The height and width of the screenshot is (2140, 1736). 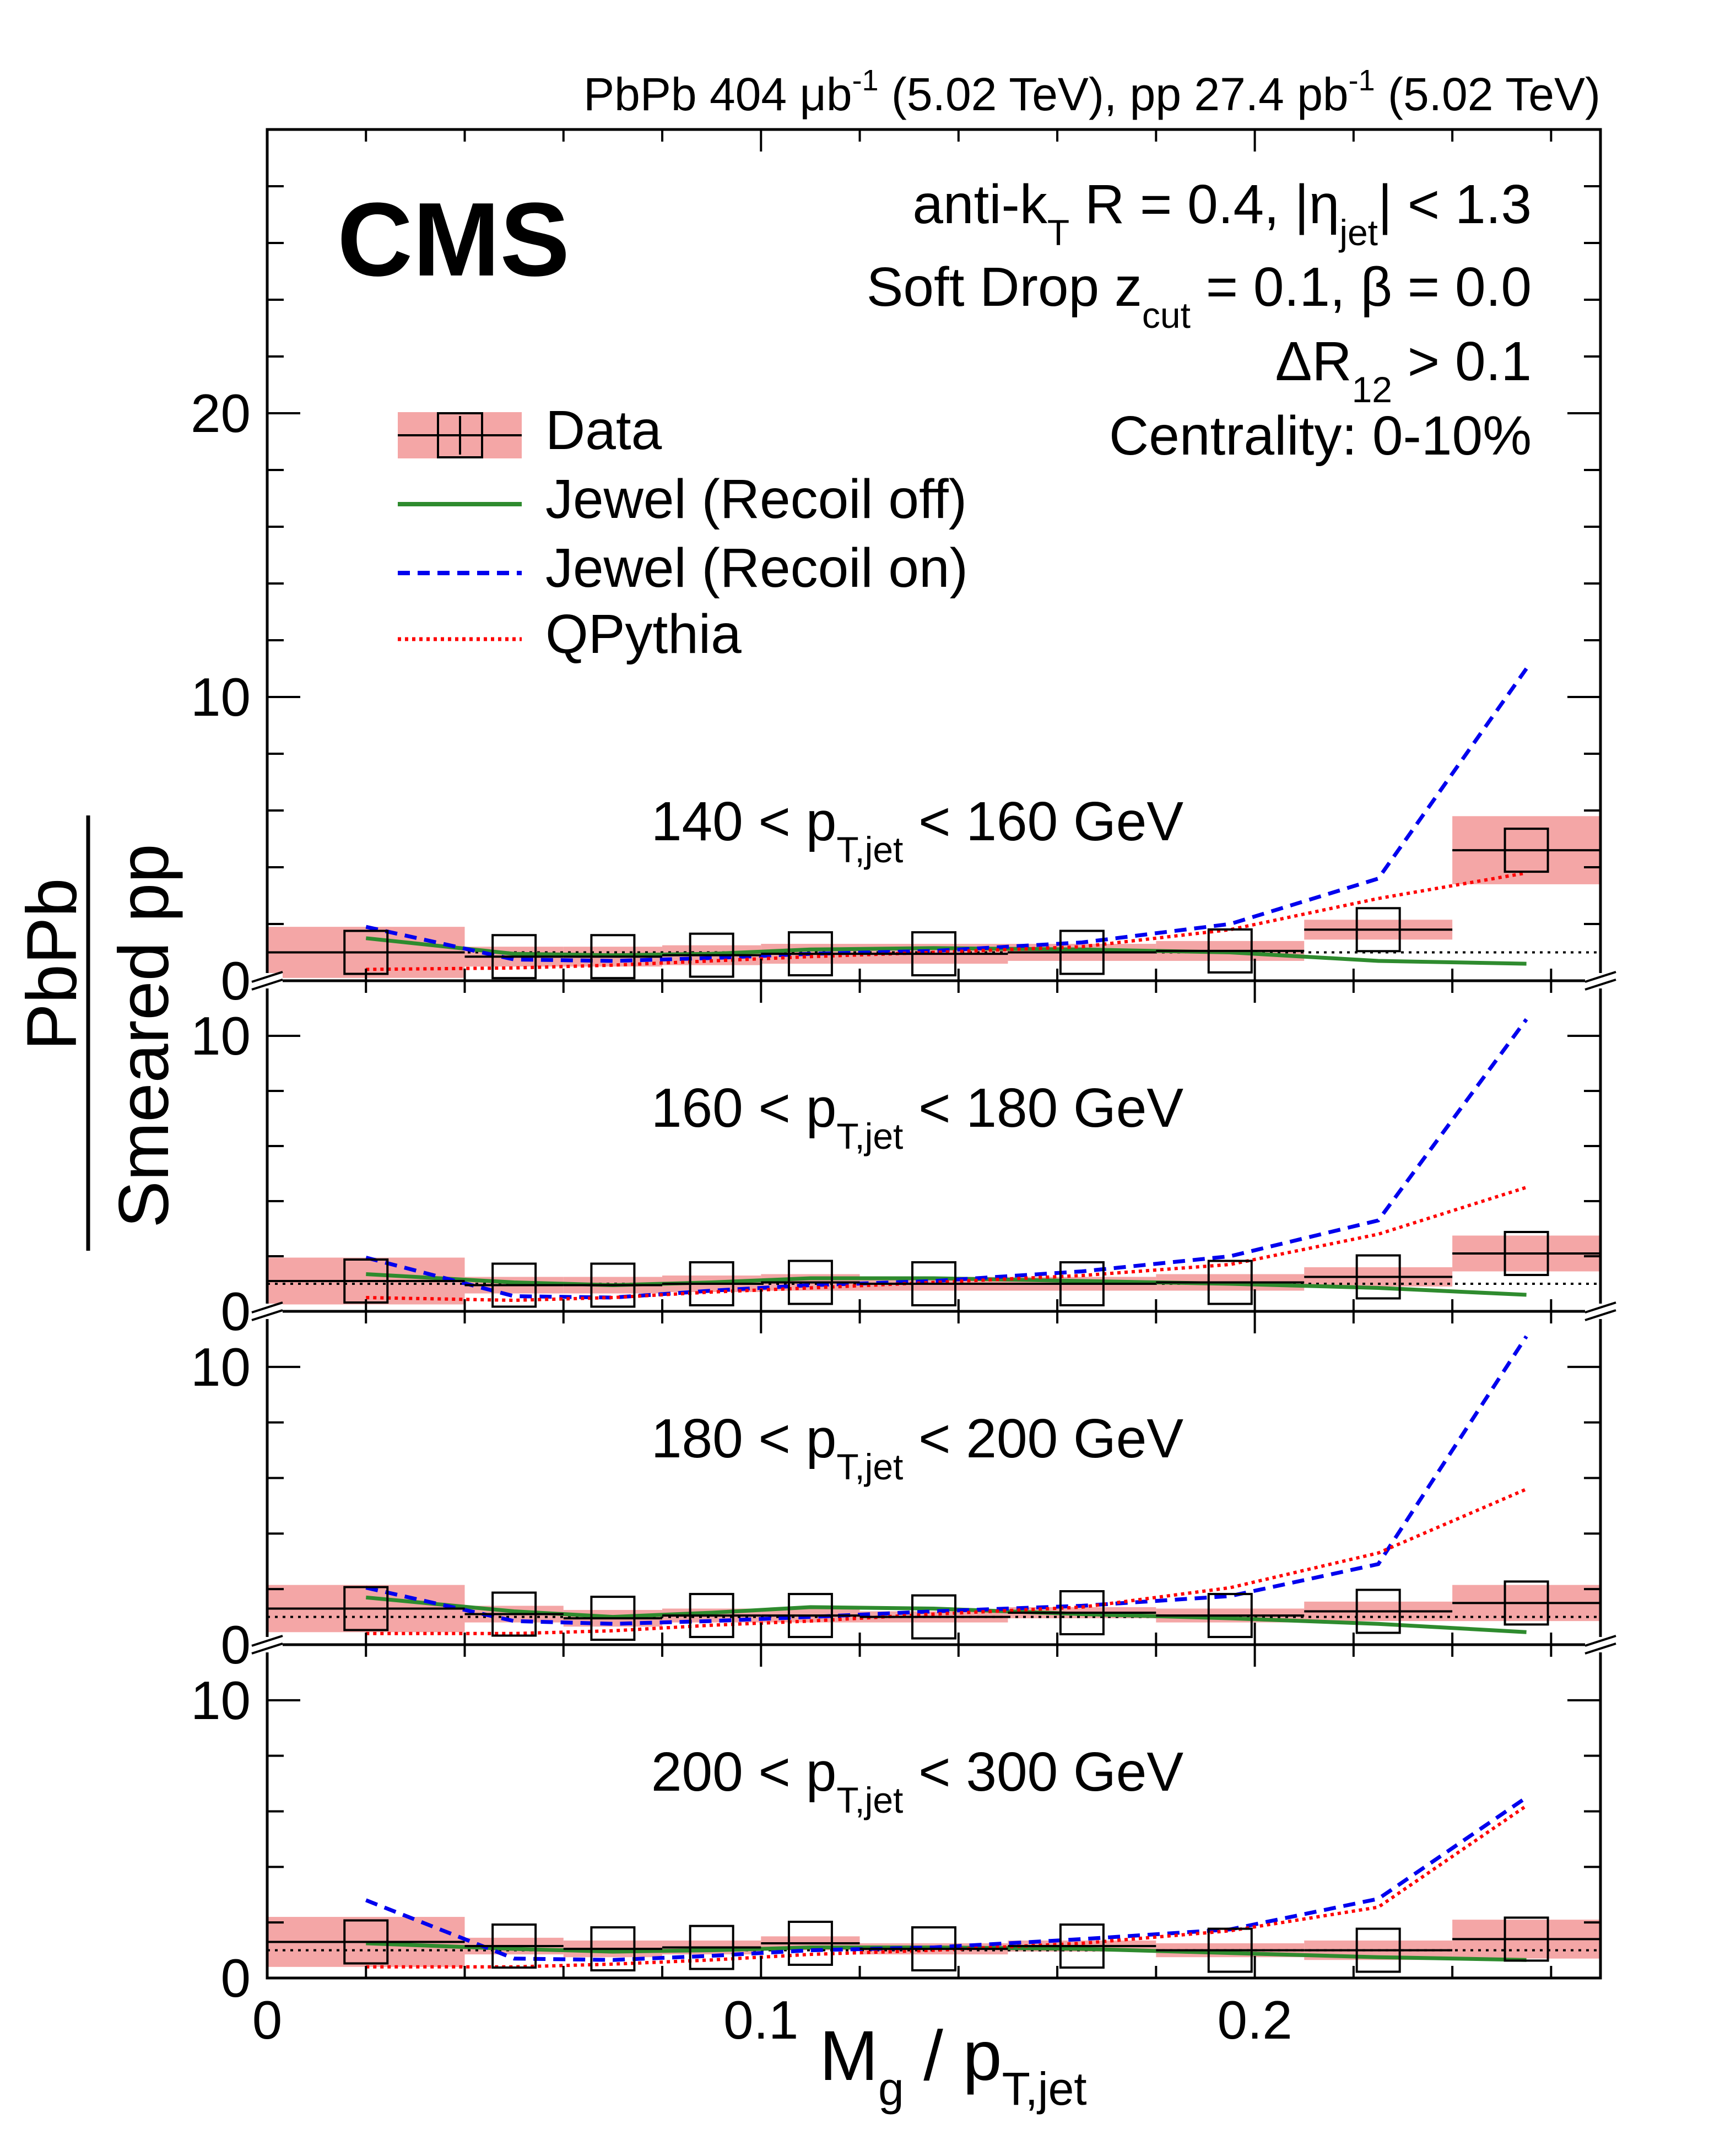 What do you see at coordinates (1043, 1108) in the screenshot?
I see `panel-label-text: < 180 GeV` at bounding box center [1043, 1108].